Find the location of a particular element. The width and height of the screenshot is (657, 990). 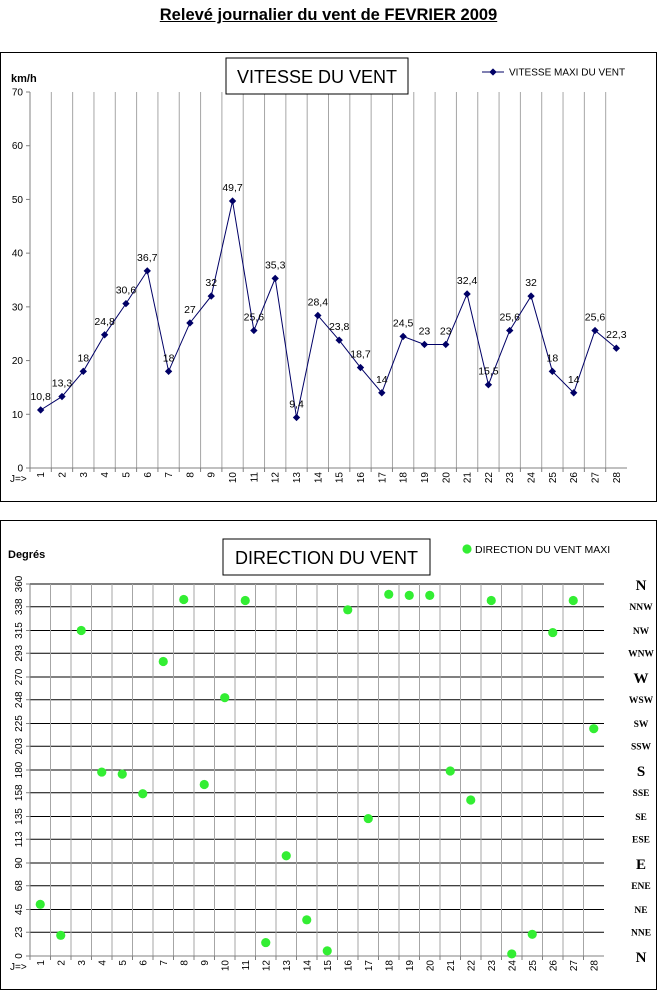

speed-y-tick-label: 10 is located at coordinates (18, 415).